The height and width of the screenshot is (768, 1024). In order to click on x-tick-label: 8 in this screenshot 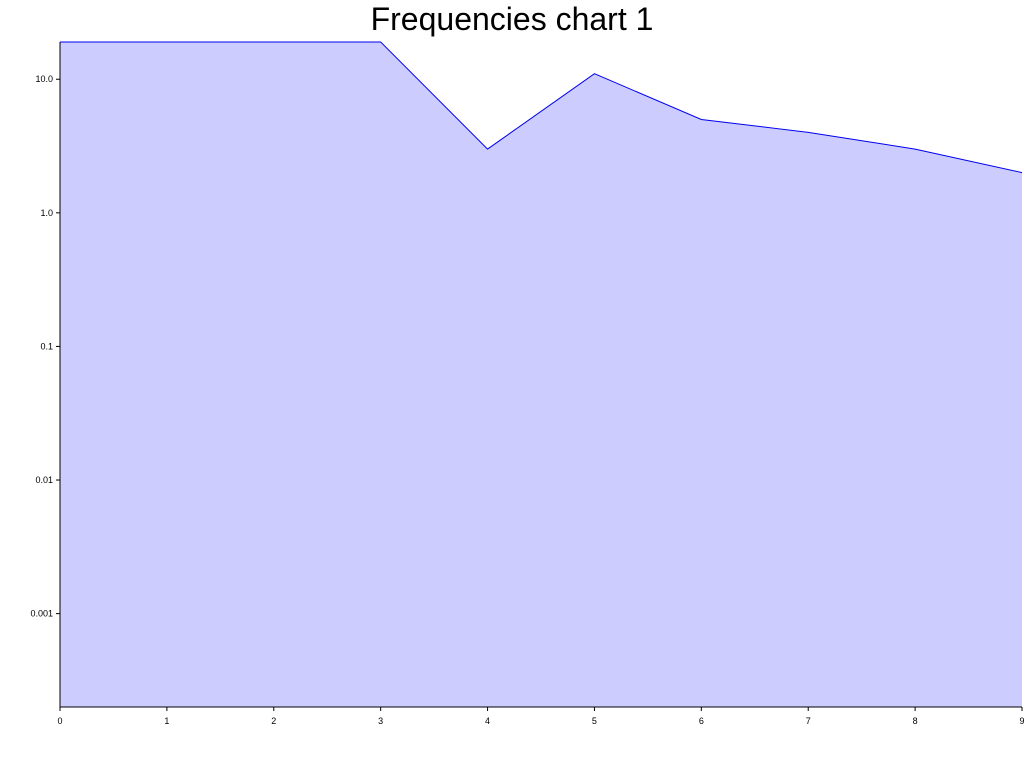, I will do `click(915, 721)`.